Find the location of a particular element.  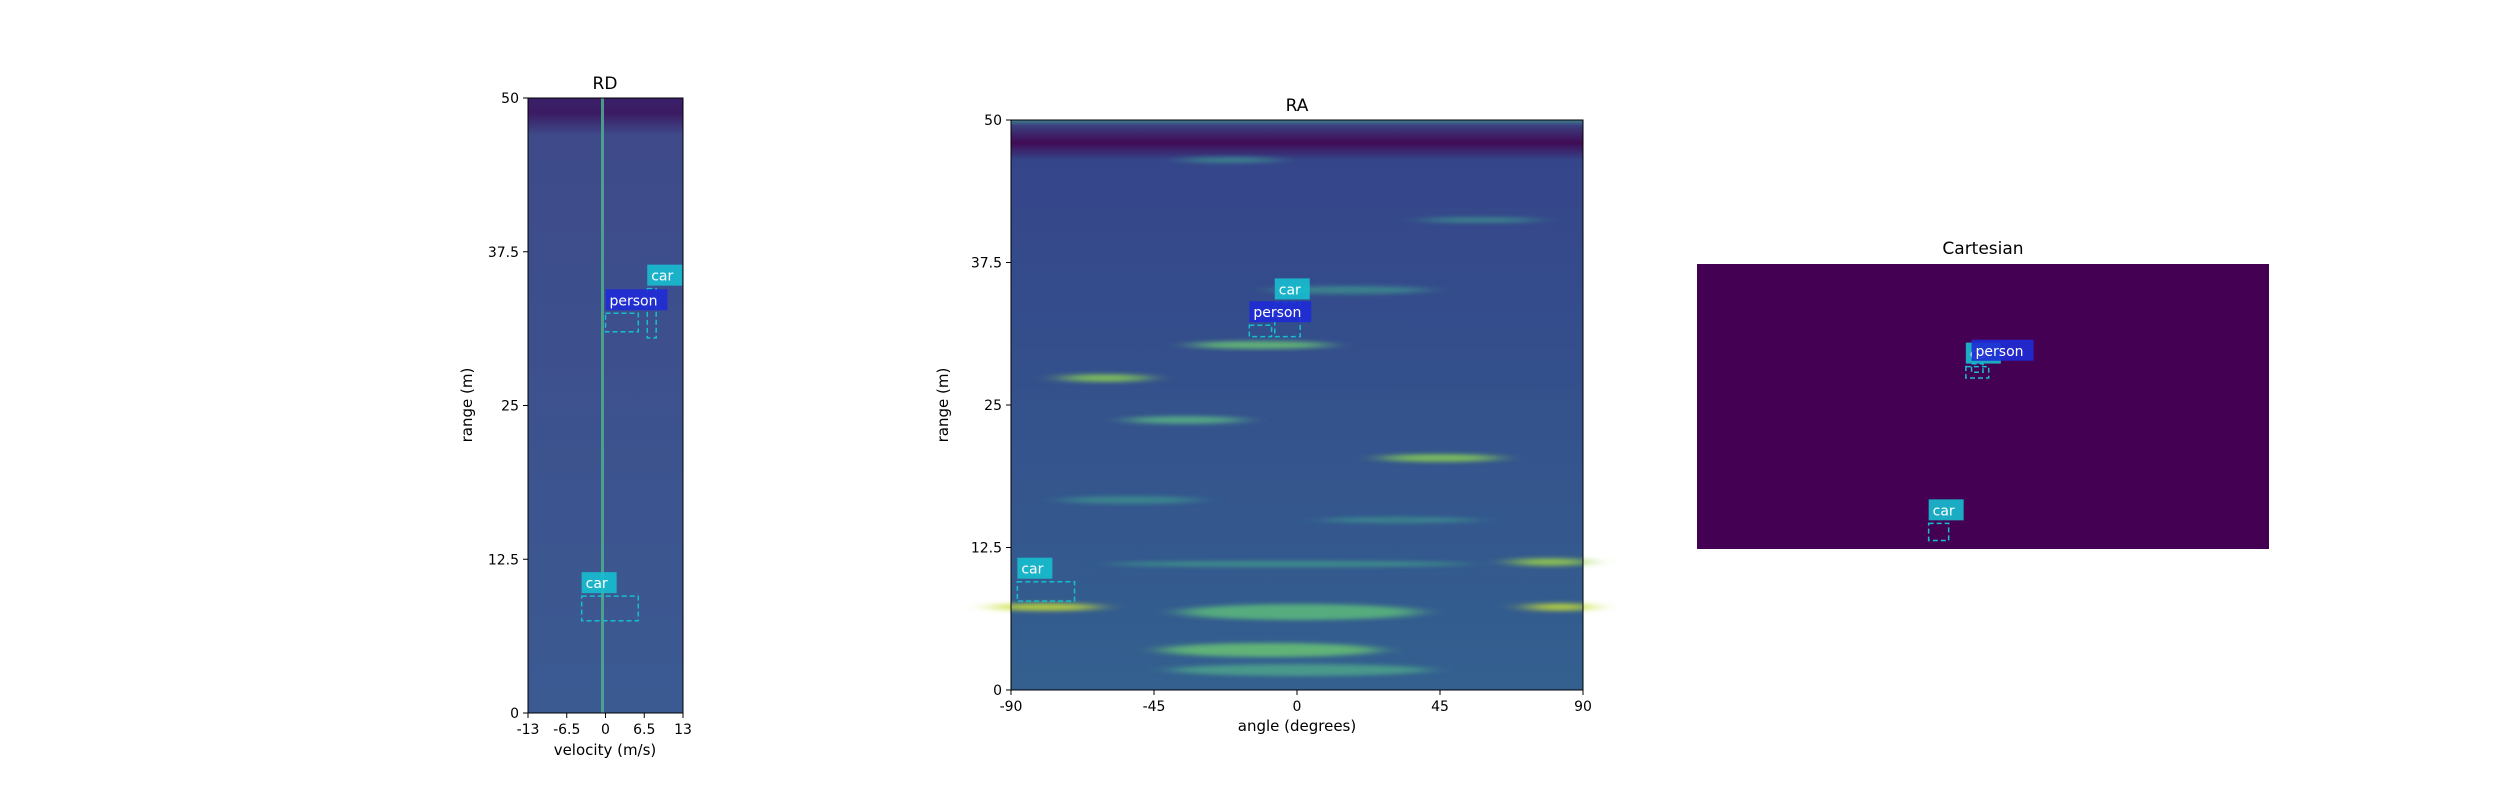

ra-y-tick-label: 37.5 is located at coordinates (986, 264).